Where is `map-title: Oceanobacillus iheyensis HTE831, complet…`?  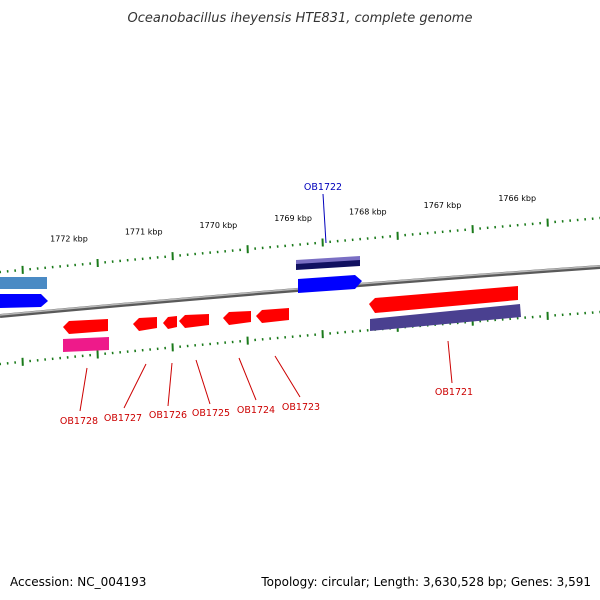 map-title: Oceanobacillus iheyensis HTE831, complet… is located at coordinates (300, 18).